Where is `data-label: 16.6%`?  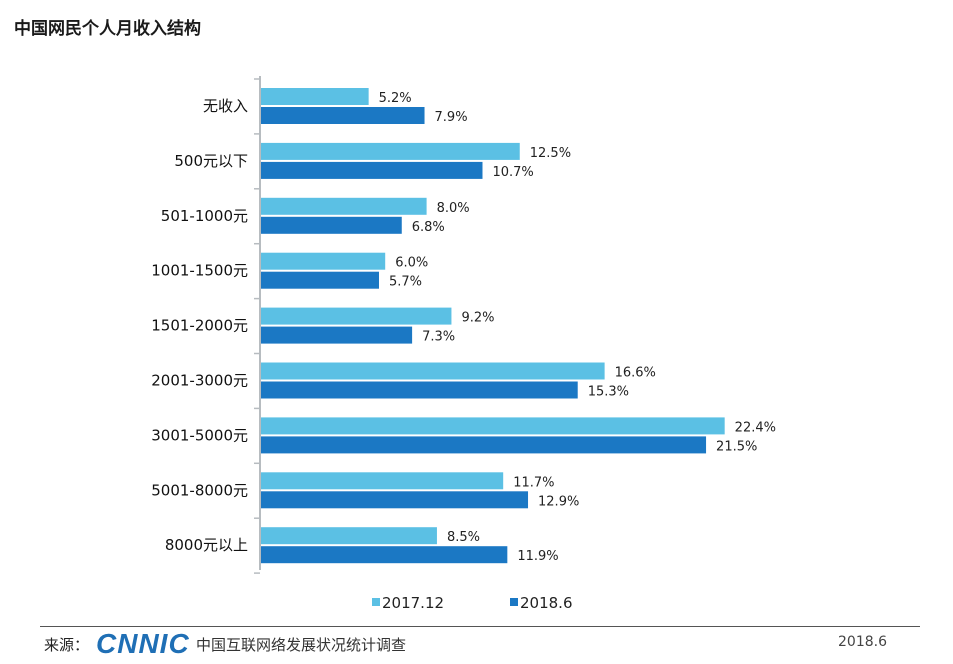 data-label: 16.6% is located at coordinates (635, 373).